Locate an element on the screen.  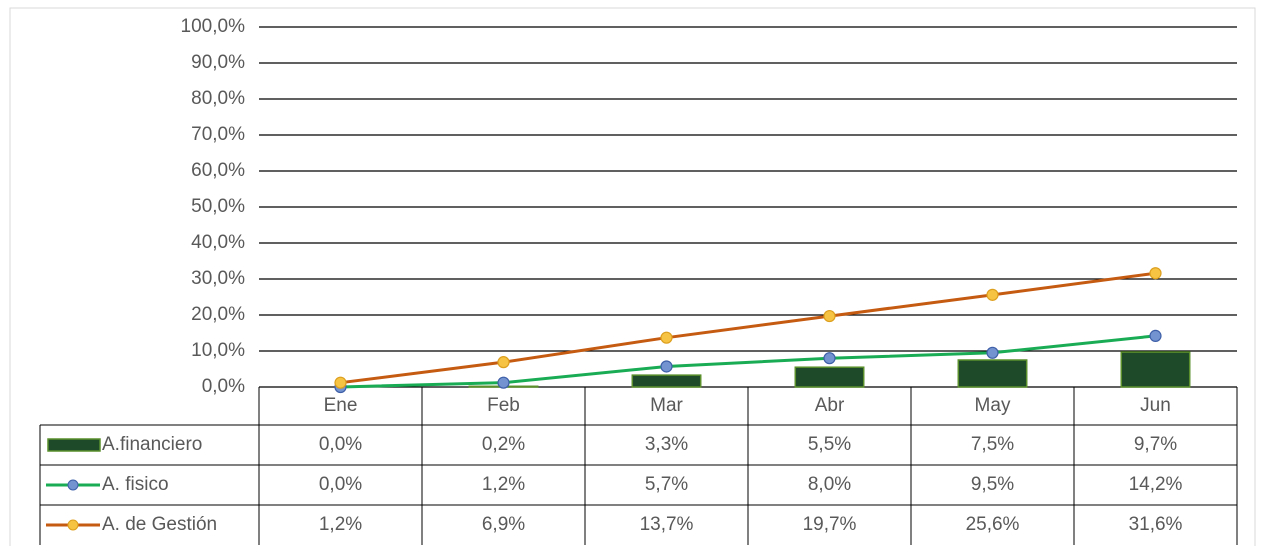
table-value: 9,7% is located at coordinates (1155, 444).